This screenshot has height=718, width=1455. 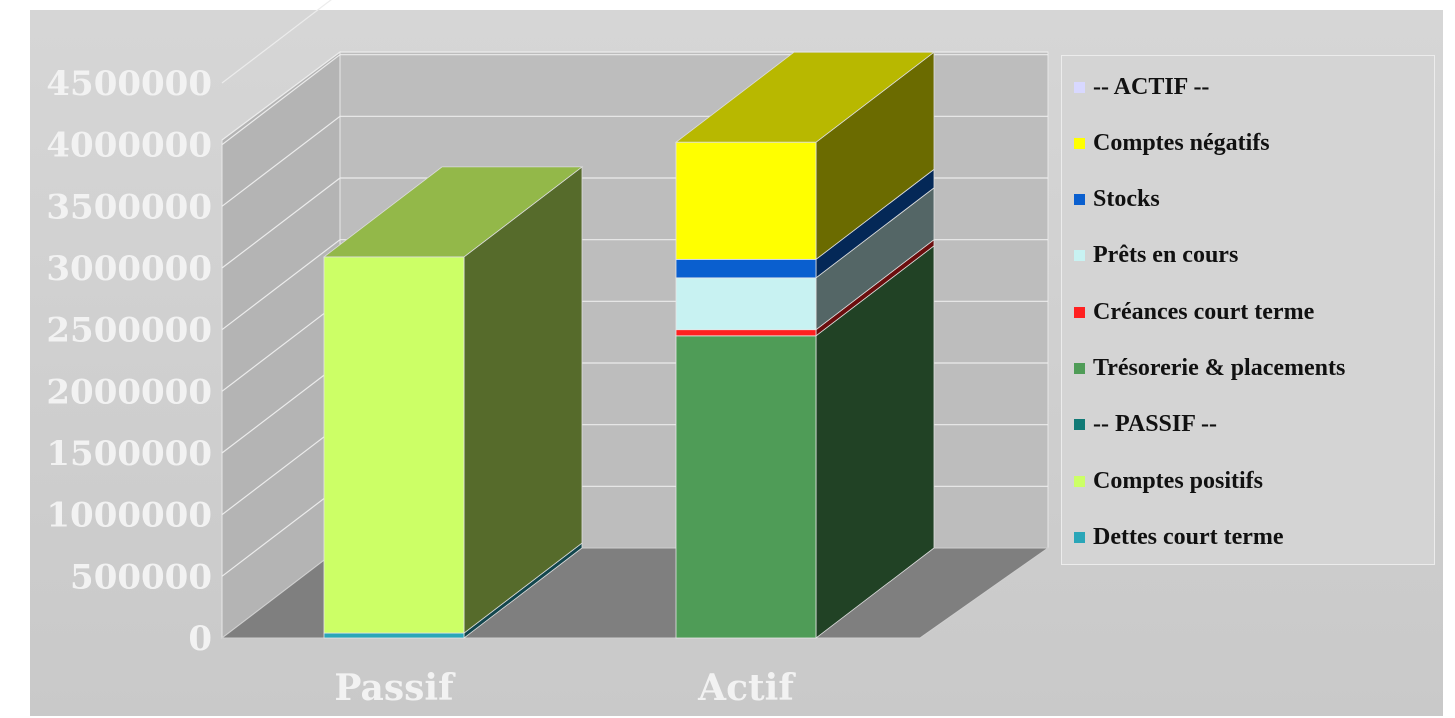 What do you see at coordinates (141, 577) in the screenshot?
I see `y-tick-label: 500000` at bounding box center [141, 577].